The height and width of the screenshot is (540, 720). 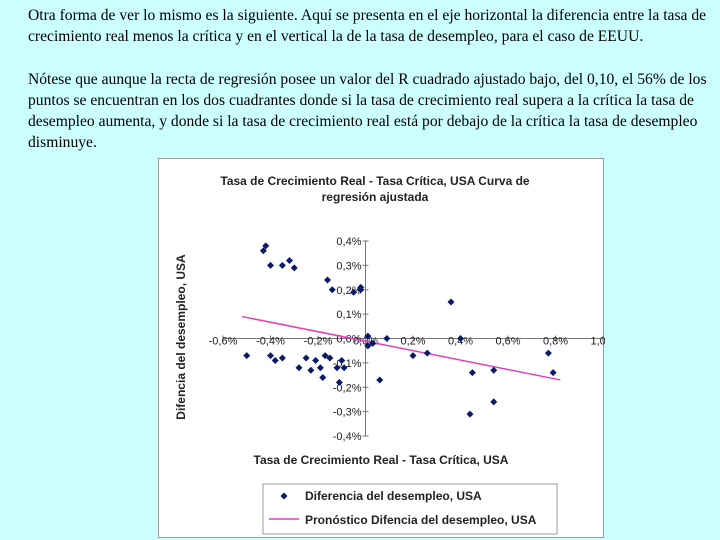 What do you see at coordinates (348, 291) in the screenshot?
I see `y-tick-label: 0,2%` at bounding box center [348, 291].